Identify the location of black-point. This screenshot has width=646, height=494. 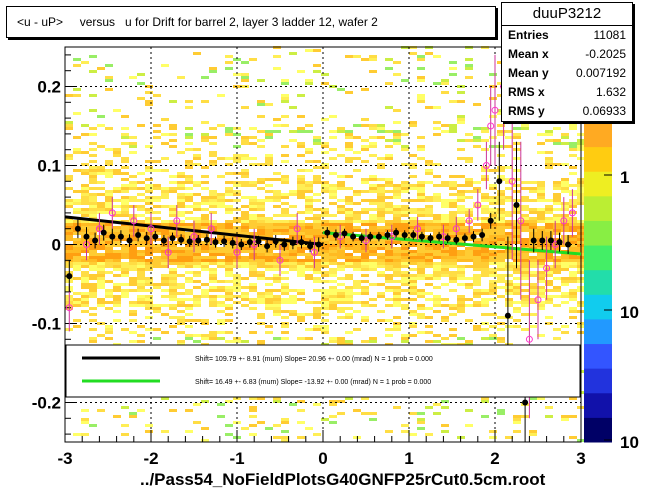
(215, 242).